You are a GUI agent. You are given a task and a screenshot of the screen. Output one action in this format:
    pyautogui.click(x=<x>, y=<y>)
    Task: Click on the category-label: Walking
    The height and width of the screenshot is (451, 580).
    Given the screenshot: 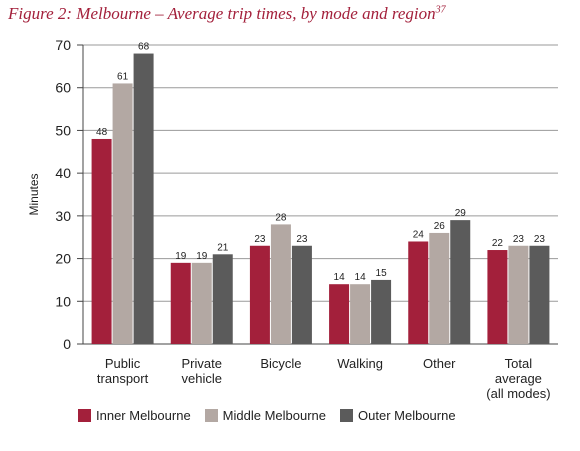 What is the action you would take?
    pyautogui.click(x=360, y=363)
    